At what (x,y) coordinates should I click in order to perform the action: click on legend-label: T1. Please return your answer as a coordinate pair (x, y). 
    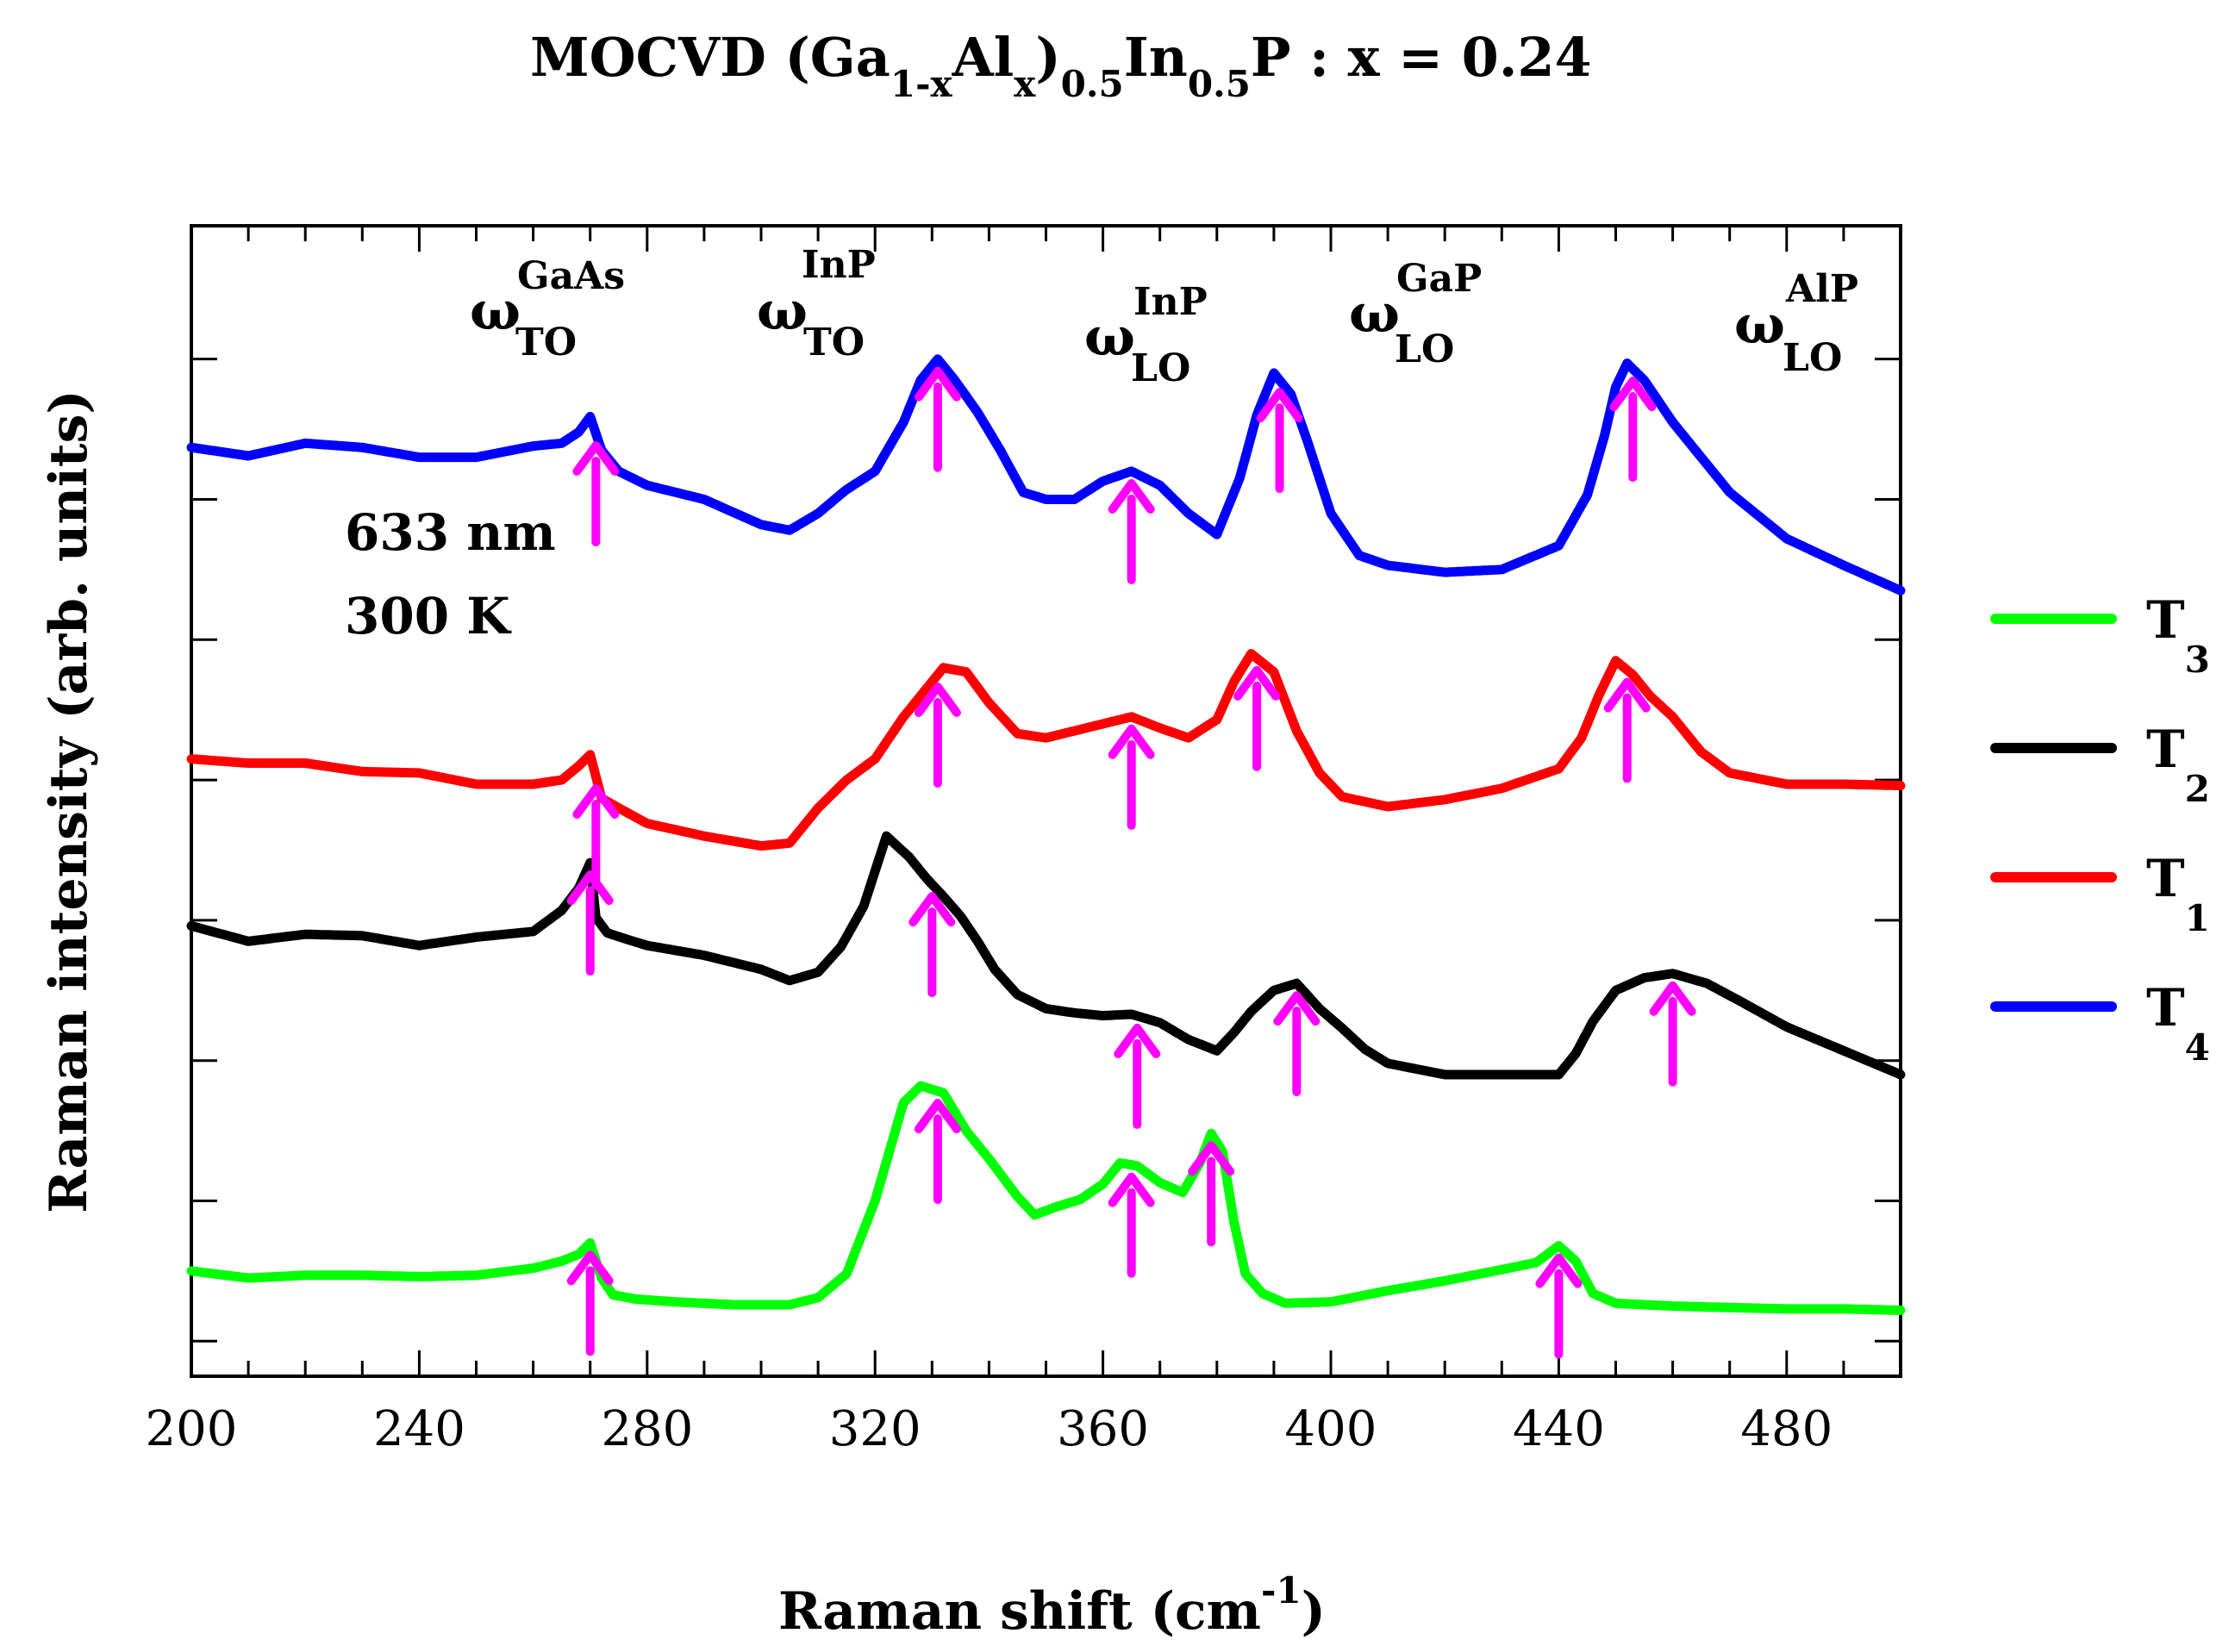
    Looking at the image, I should click on (2178, 894).